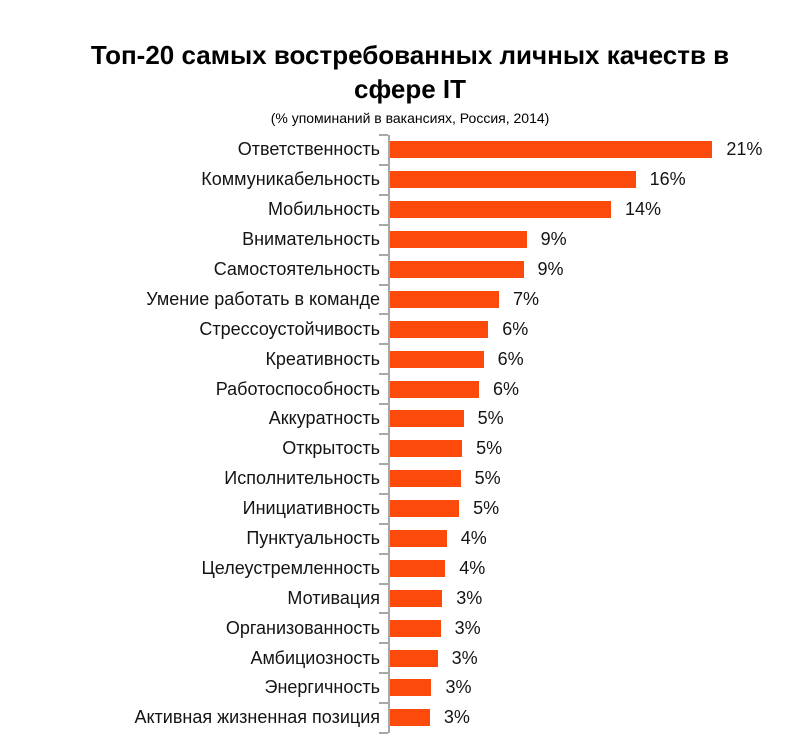 This screenshot has height=754, width=802. I want to click on bar-row: Активная жизненная позиция 3%, so click(401, 718).